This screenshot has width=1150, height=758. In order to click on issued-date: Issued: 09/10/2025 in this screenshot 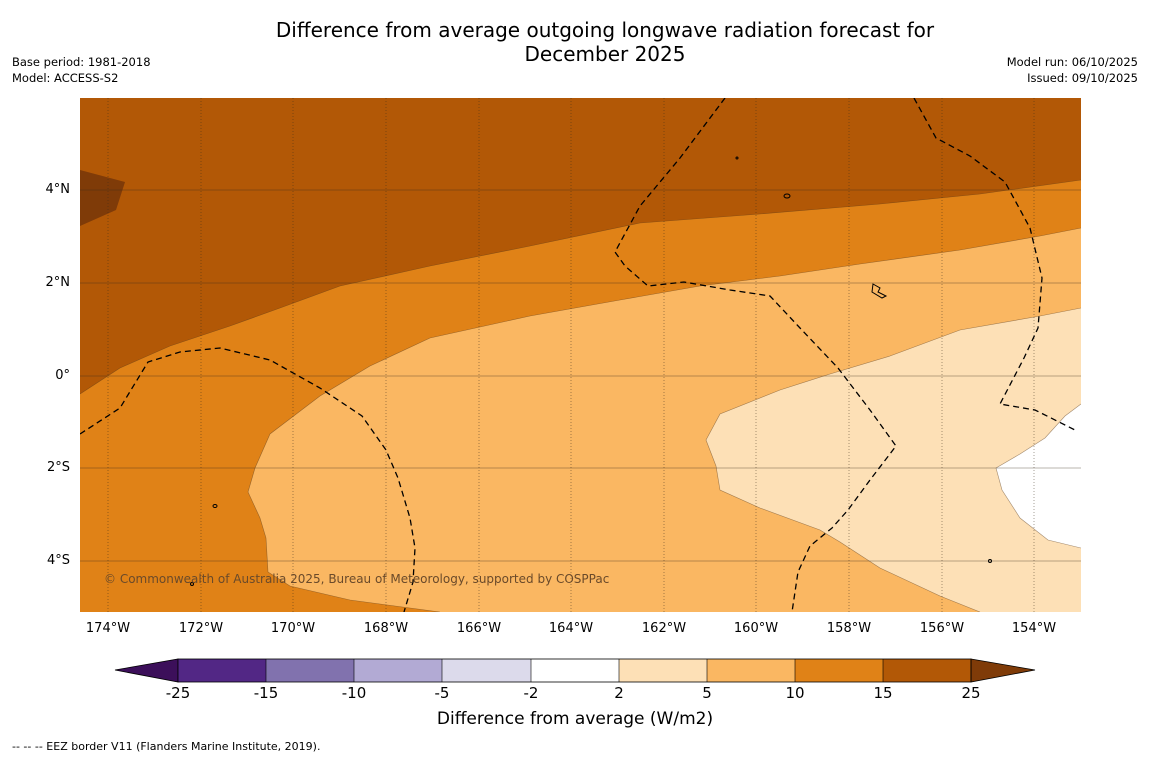, I will do `click(1082, 78)`.